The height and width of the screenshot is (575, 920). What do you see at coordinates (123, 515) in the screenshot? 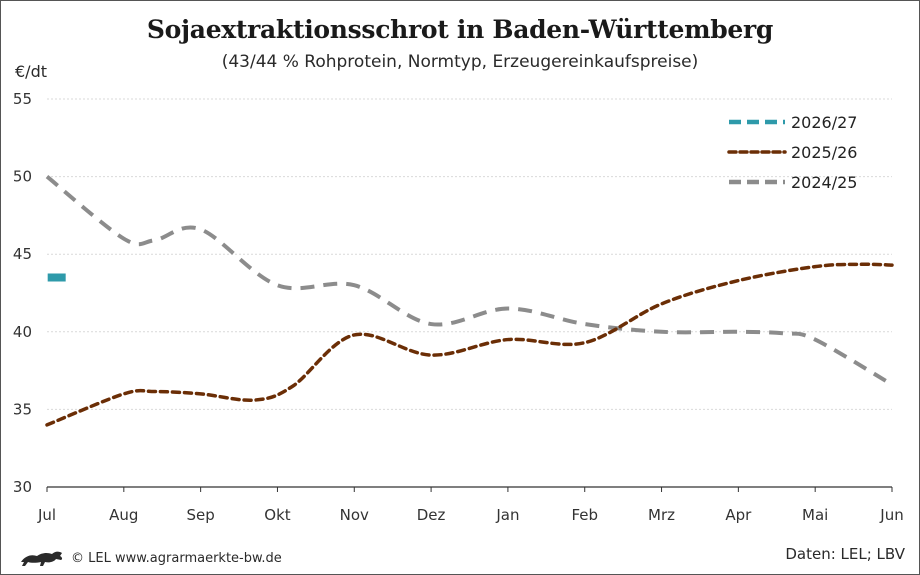
I see `x-tick-label: Aug` at bounding box center [123, 515].